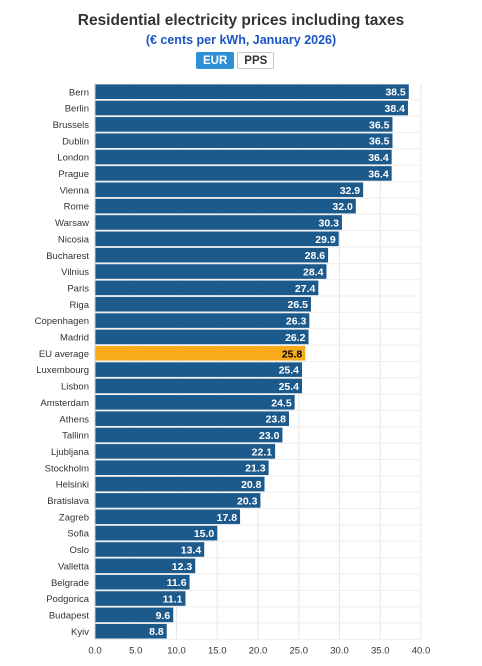 Image resolution: width=482 pixels, height=666 pixels. What do you see at coordinates (79, 92) in the screenshot?
I see `category-label: Bern` at bounding box center [79, 92].